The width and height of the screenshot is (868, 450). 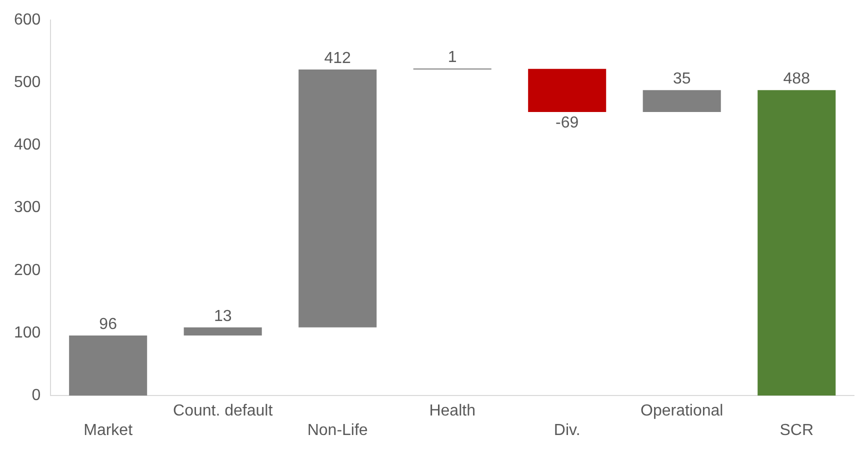 I want to click on y-tick-label: 300, so click(x=27, y=207).